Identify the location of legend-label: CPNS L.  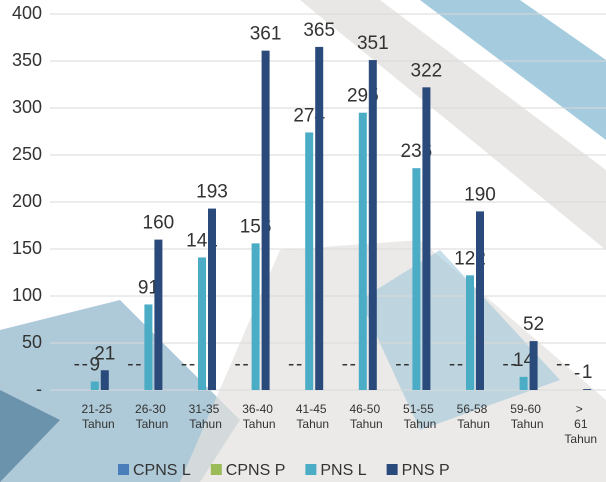
(162, 470).